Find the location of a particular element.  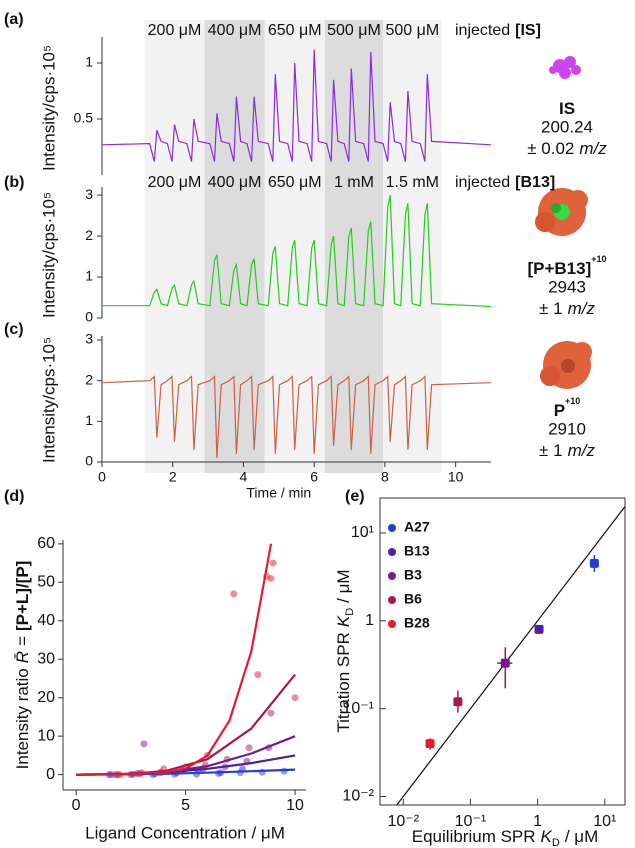

y-tick-label: 0.5 is located at coordinates (84, 118).